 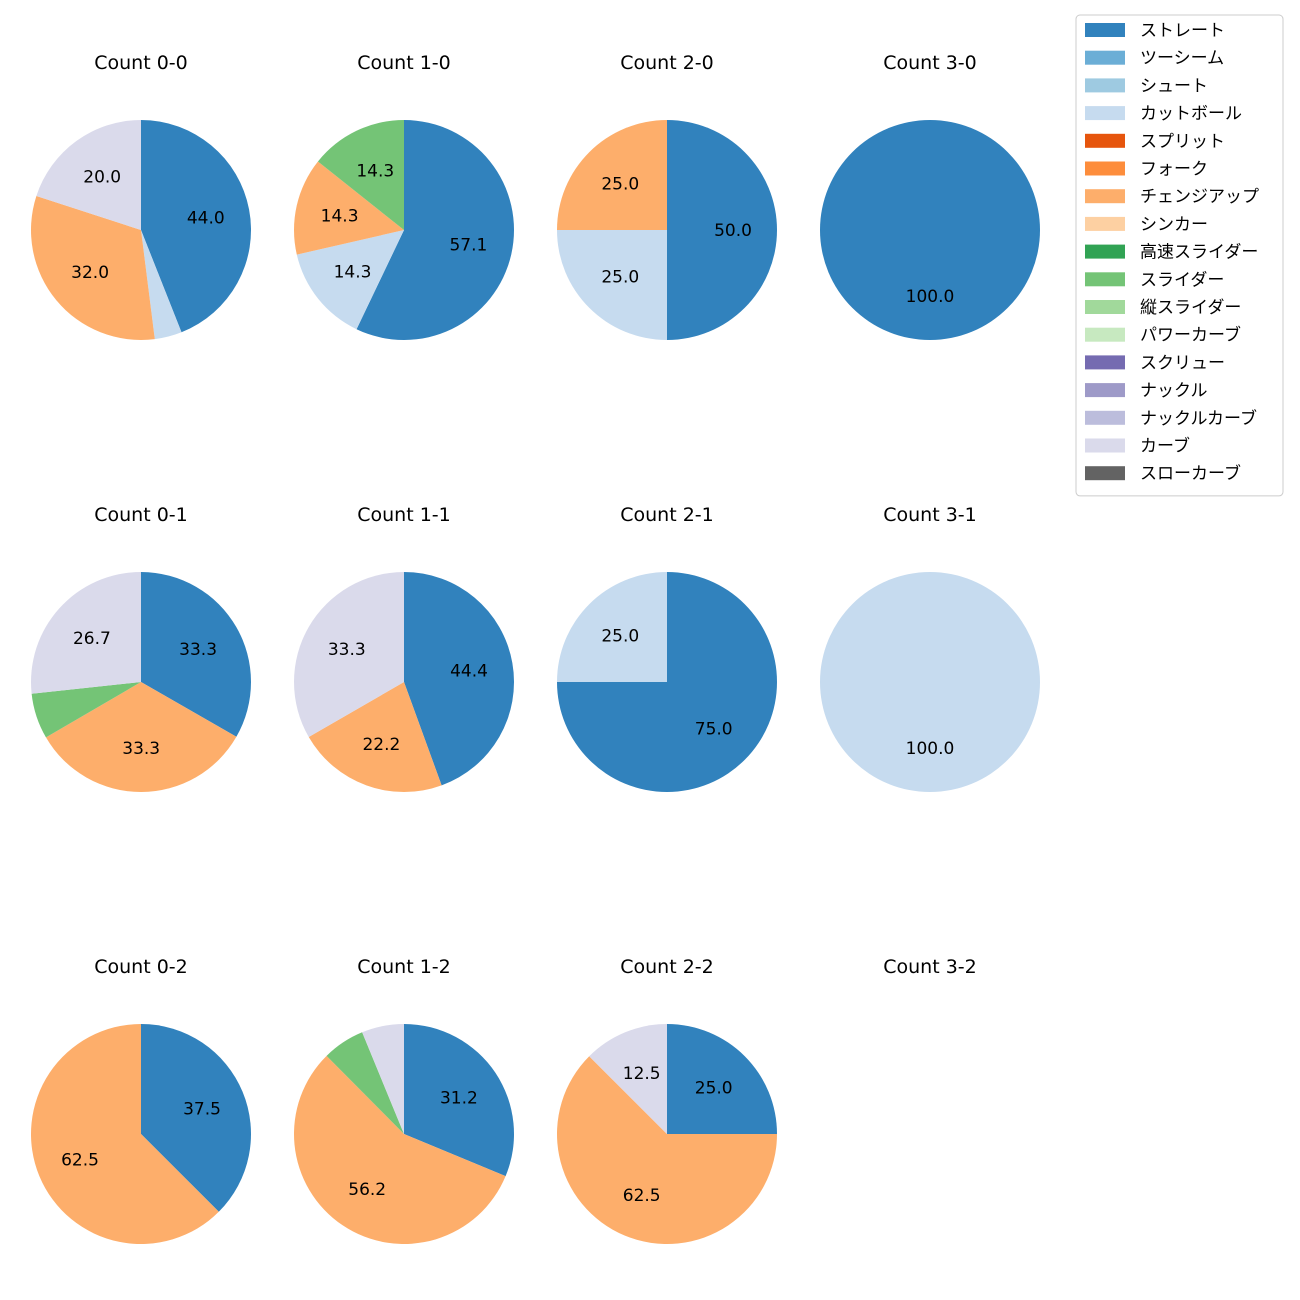 What do you see at coordinates (404, 967) in the screenshot?
I see `pie-title: Count 1-2` at bounding box center [404, 967].